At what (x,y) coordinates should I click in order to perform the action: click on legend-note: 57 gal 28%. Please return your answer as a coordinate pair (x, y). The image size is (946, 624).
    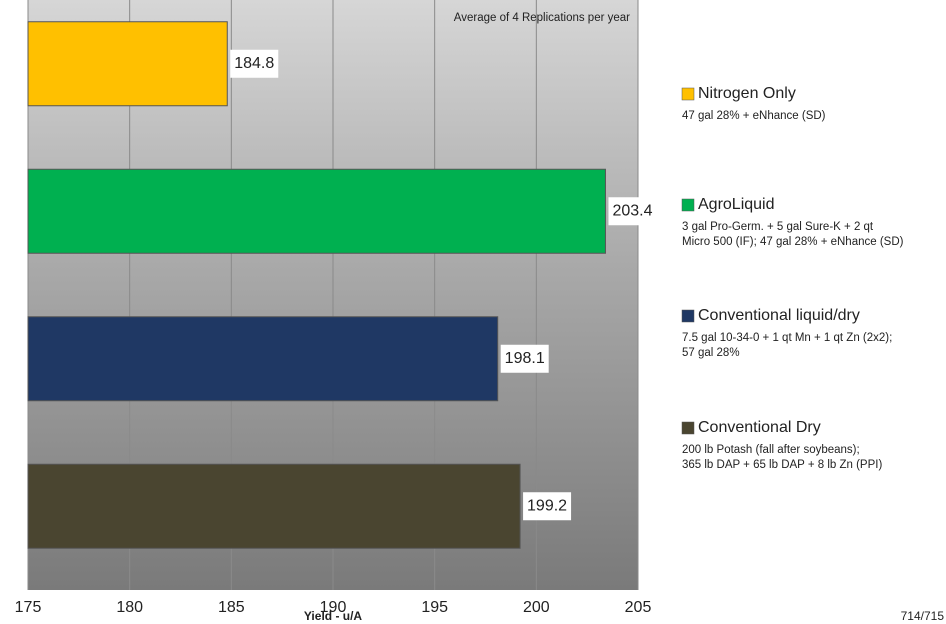
    Looking at the image, I should click on (711, 353).